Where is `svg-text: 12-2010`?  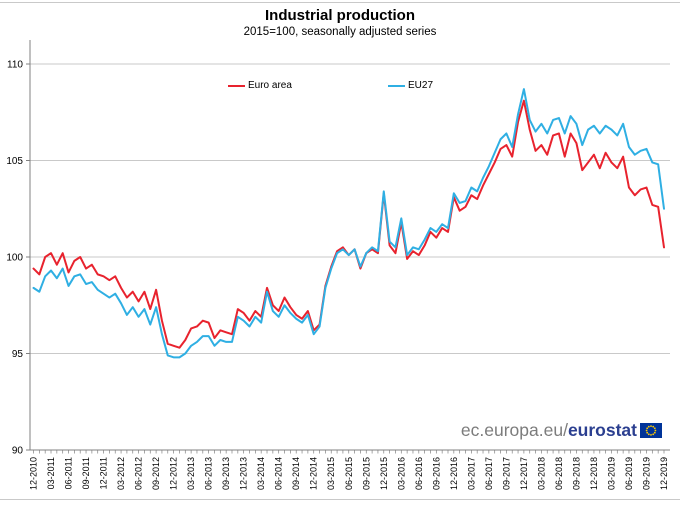
svg-text: 12-2010 is located at coordinates (34, 473).